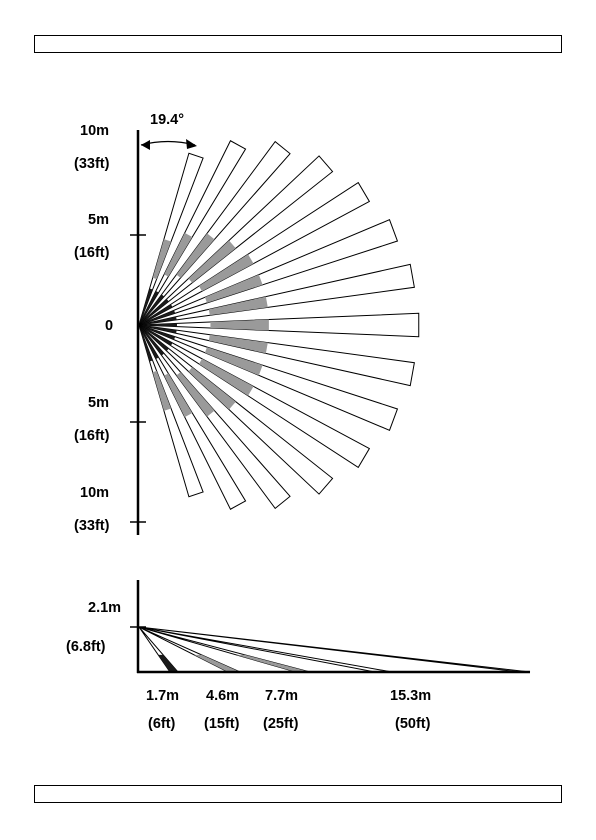 This screenshot has height=840, width=596. What do you see at coordinates (86, 647) in the screenshot?
I see `height-sublabel: (6.8ft)` at bounding box center [86, 647].